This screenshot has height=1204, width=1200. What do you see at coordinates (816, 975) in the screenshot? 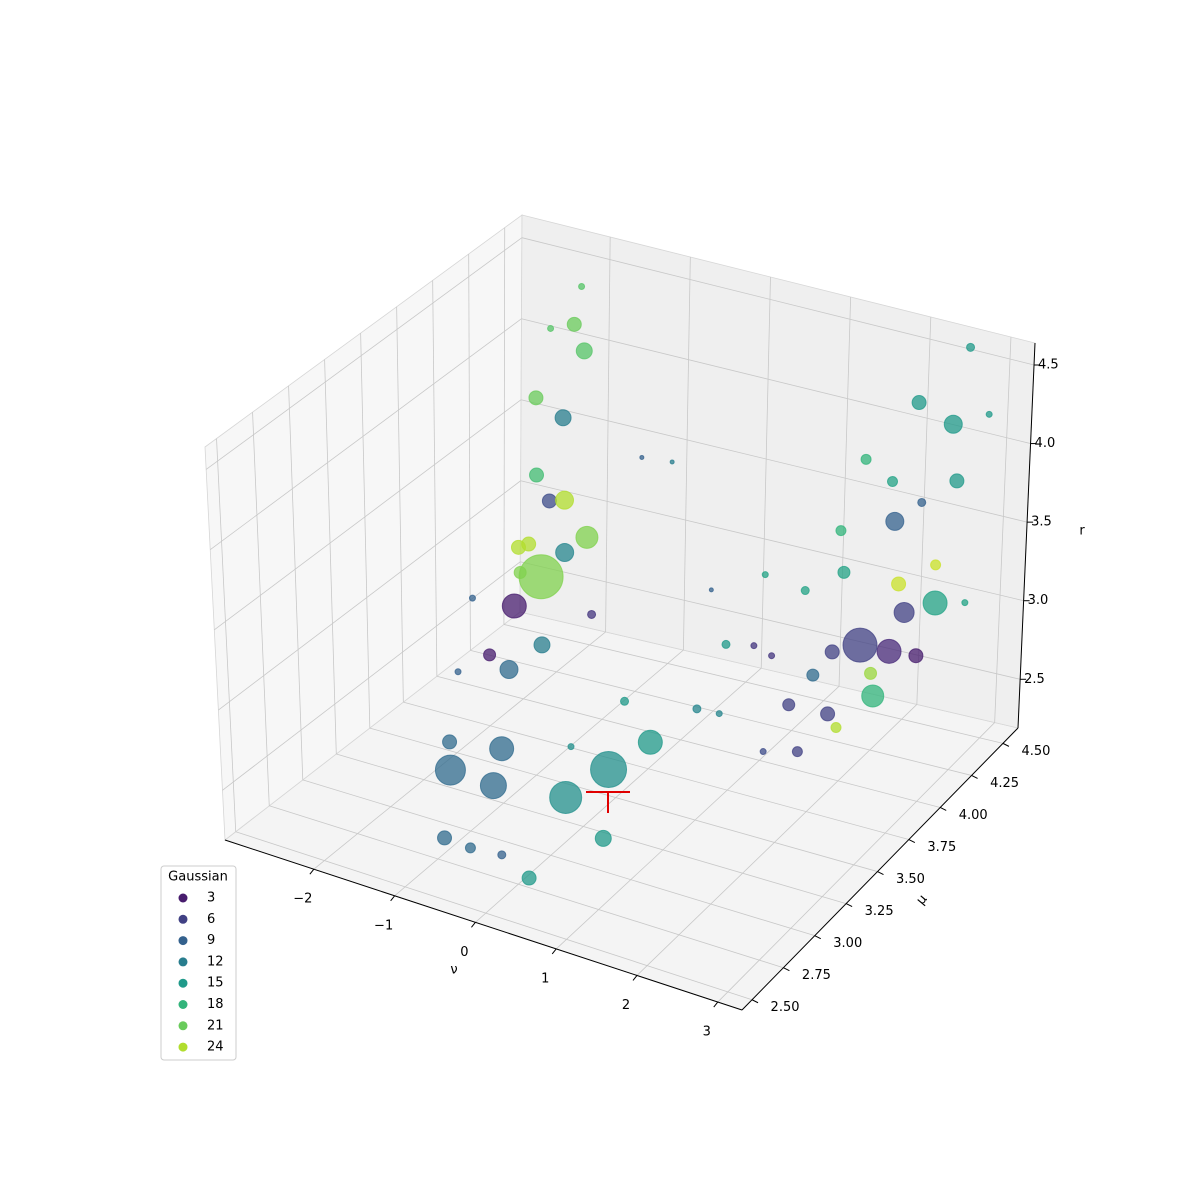
I see `y-tick-label: 2.75` at bounding box center [816, 975].